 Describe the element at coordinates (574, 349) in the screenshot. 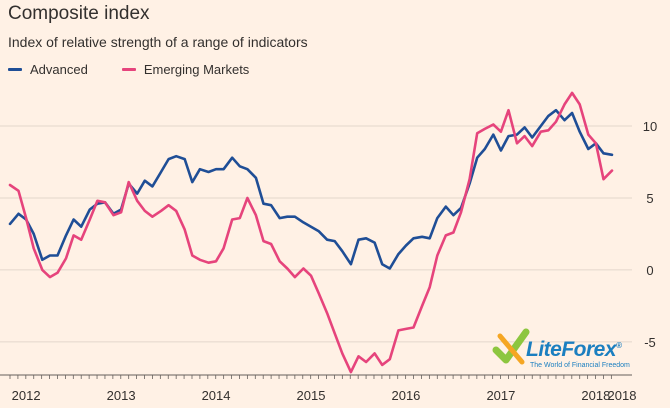

I see `watermark-brand: LiteForex®` at that location.